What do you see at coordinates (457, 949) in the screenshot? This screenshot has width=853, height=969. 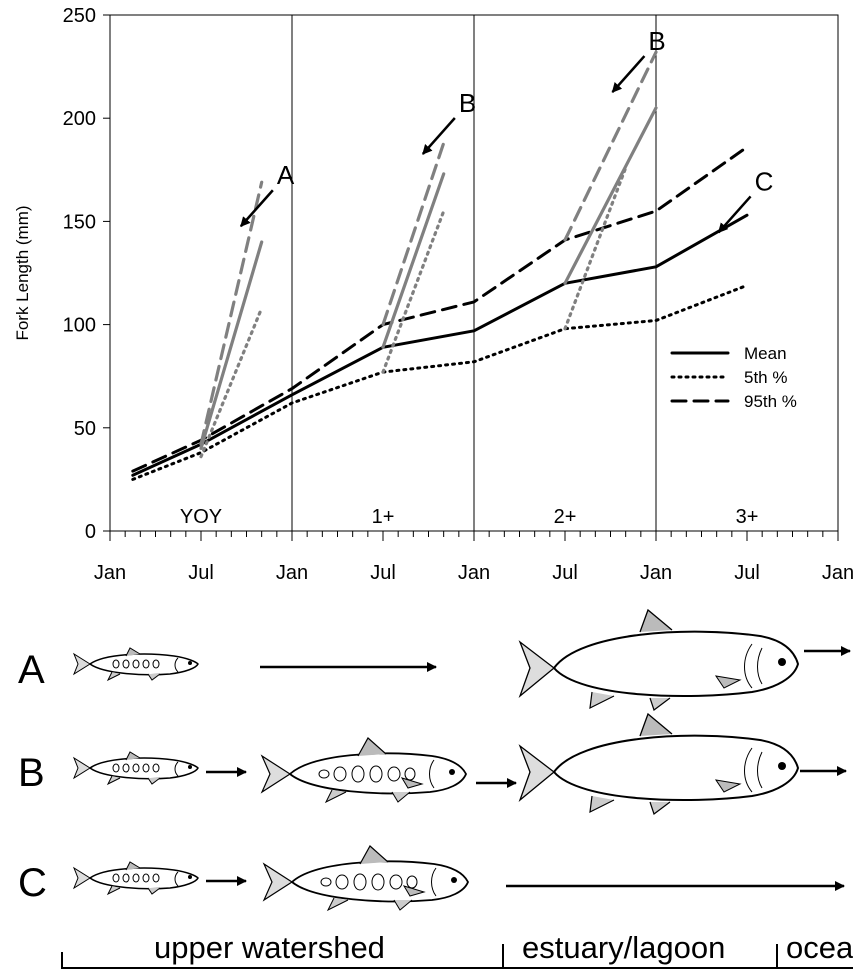 I see `habitat-bracket: upper watershed estuary/lagoon ocea` at bounding box center [457, 949].